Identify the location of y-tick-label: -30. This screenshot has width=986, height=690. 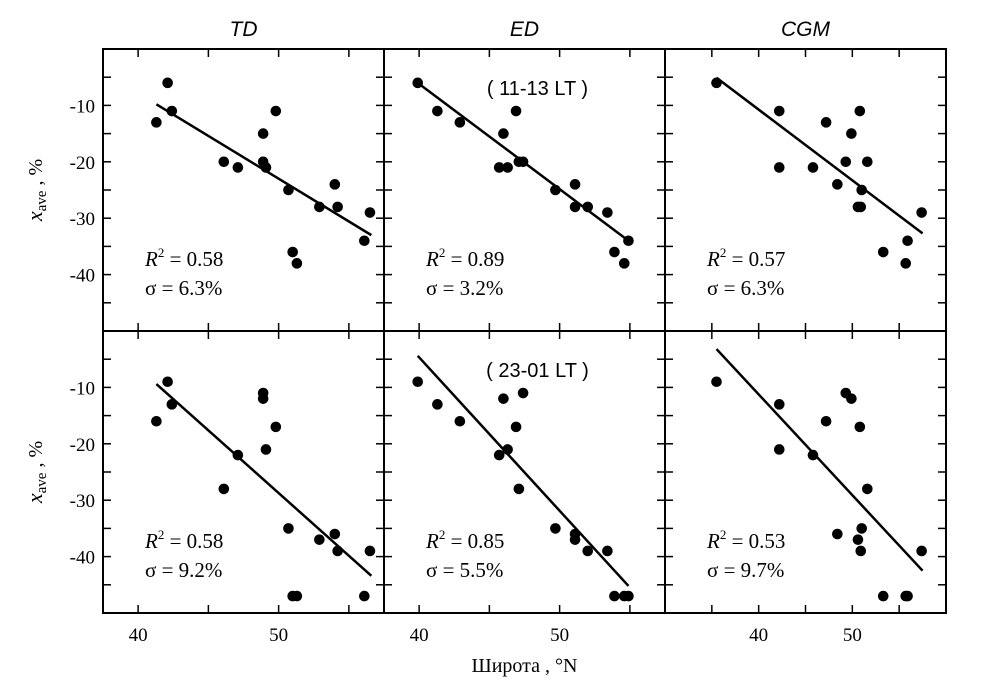
(82, 219).